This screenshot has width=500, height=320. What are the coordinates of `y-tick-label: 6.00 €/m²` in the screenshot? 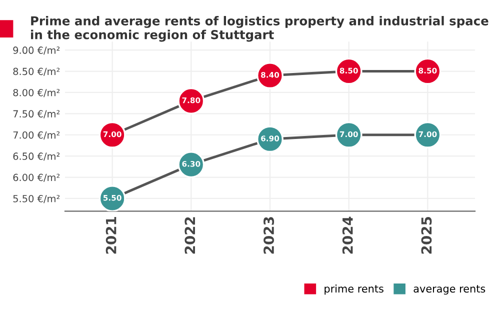 It's located at (36, 178).